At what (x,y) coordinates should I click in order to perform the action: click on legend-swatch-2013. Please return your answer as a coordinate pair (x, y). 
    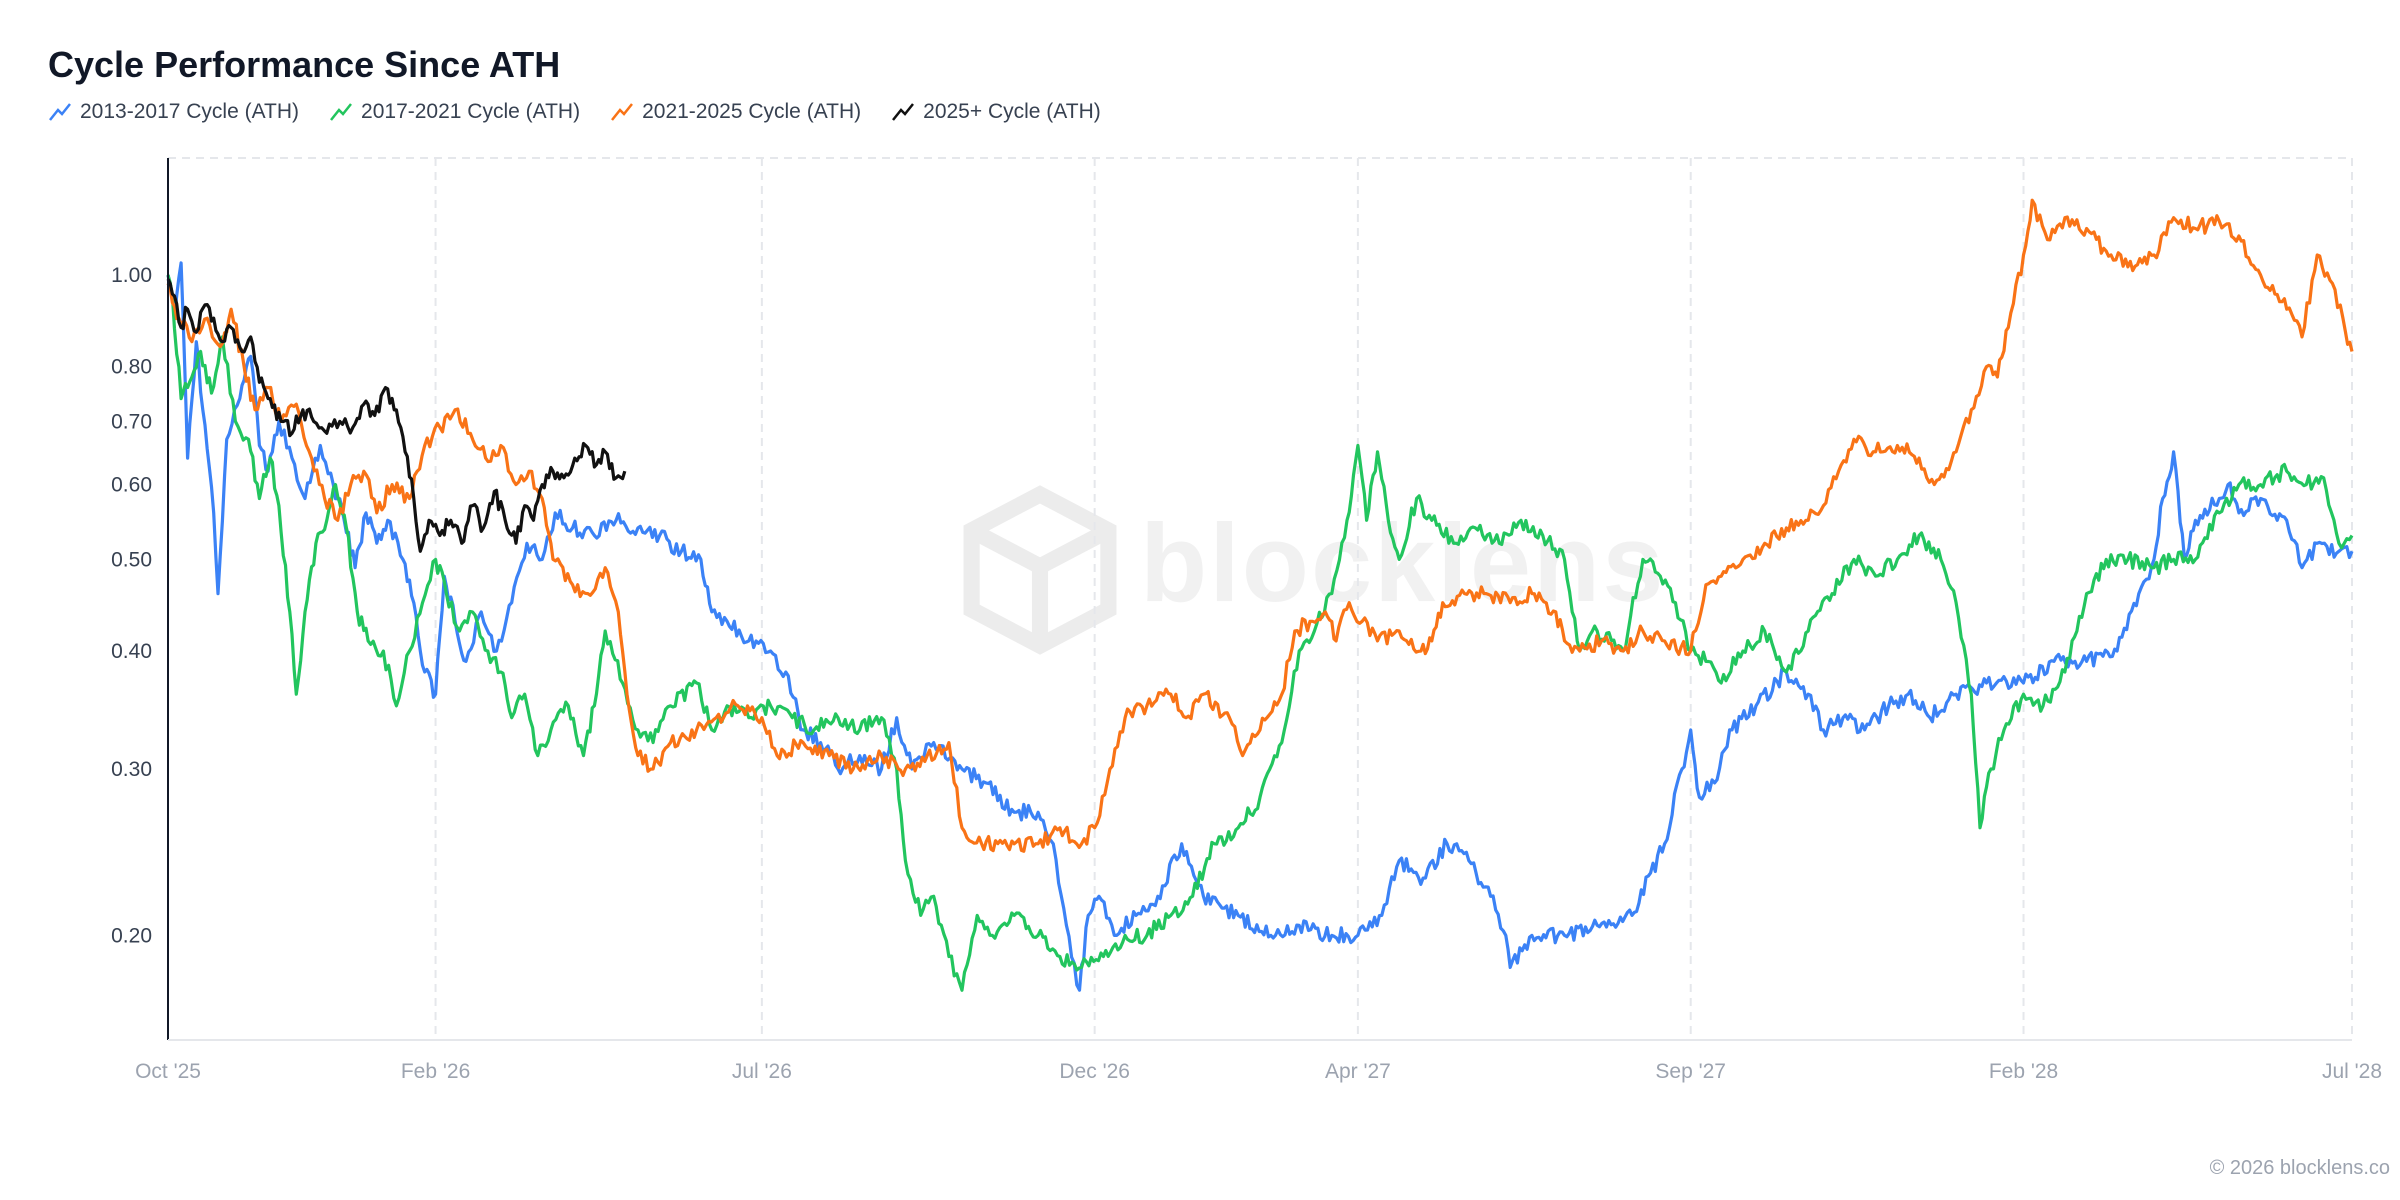
    Looking at the image, I should click on (60, 112).